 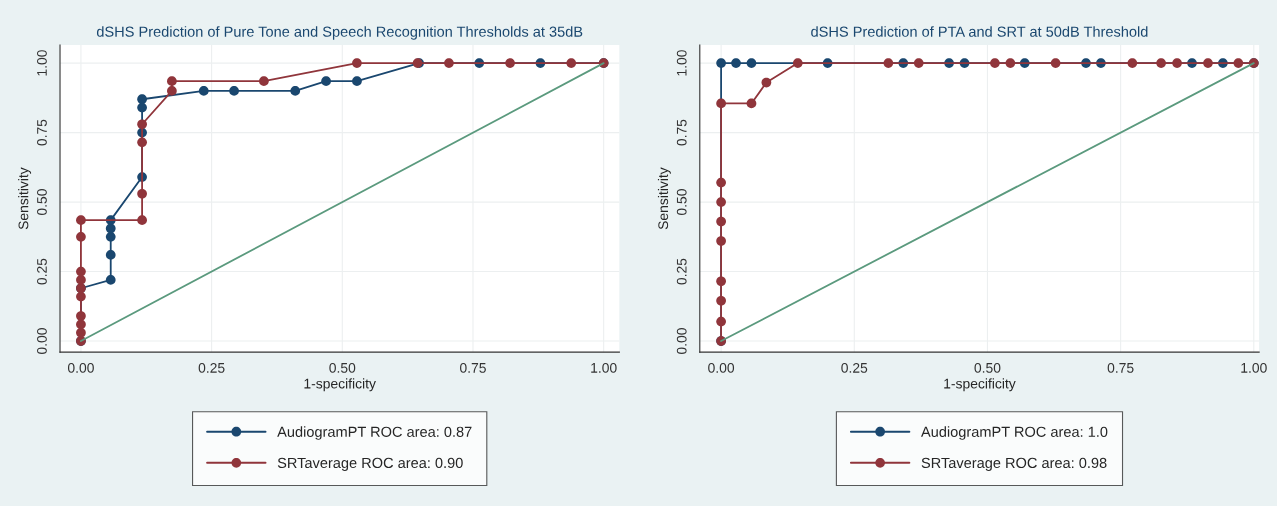 I want to click on legend-label: AudiogramPT ROC area: 1.0, so click(x=1014, y=433).